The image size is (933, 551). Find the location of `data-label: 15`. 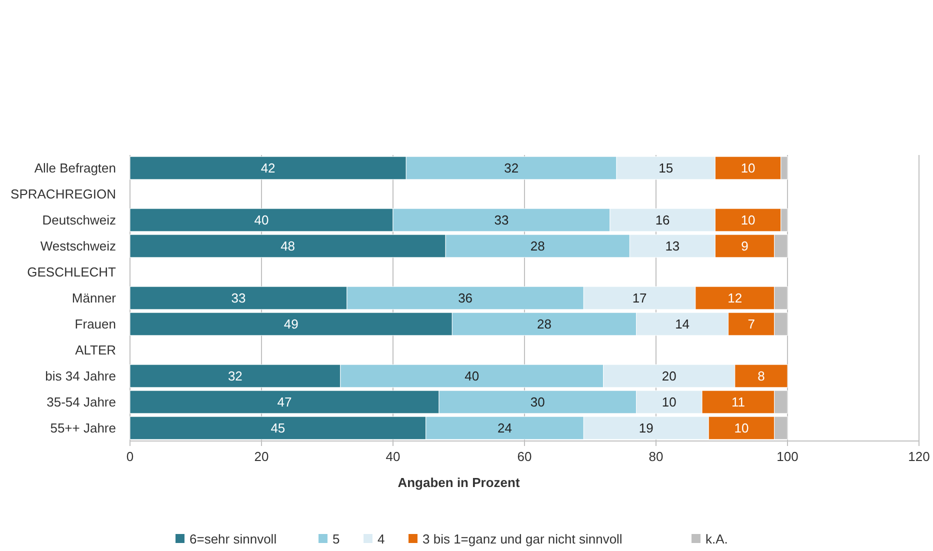

data-label: 15 is located at coordinates (666, 168).